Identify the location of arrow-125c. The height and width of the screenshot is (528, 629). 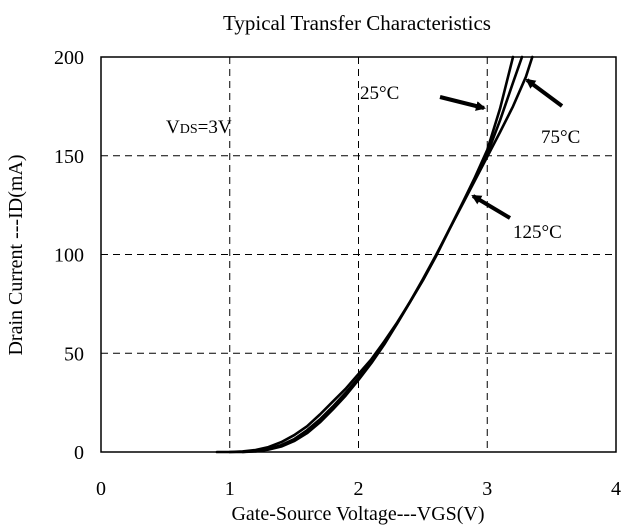
(491, 207).